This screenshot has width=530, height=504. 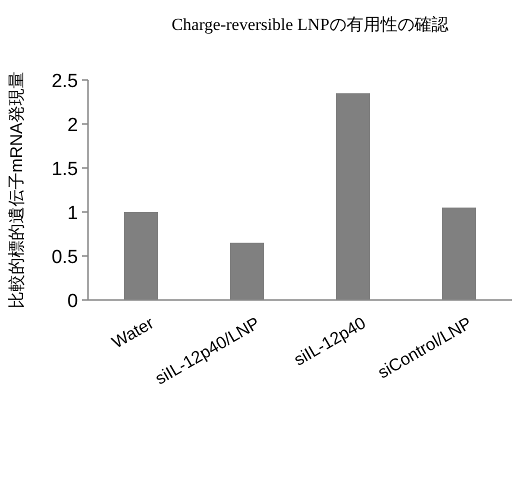 I want to click on chart-title: Charge-reversible LNPの有用性の確認, so click(x=310, y=24).